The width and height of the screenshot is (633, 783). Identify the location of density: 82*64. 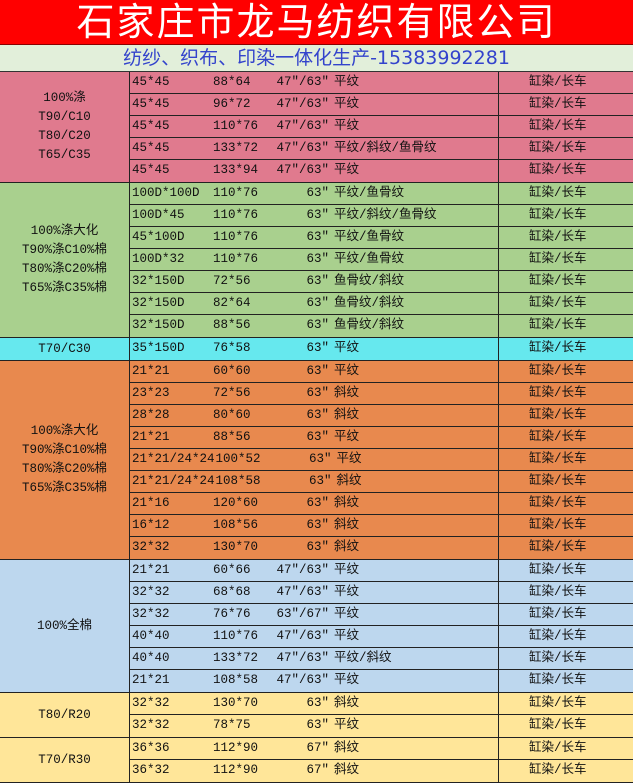
(232, 303).